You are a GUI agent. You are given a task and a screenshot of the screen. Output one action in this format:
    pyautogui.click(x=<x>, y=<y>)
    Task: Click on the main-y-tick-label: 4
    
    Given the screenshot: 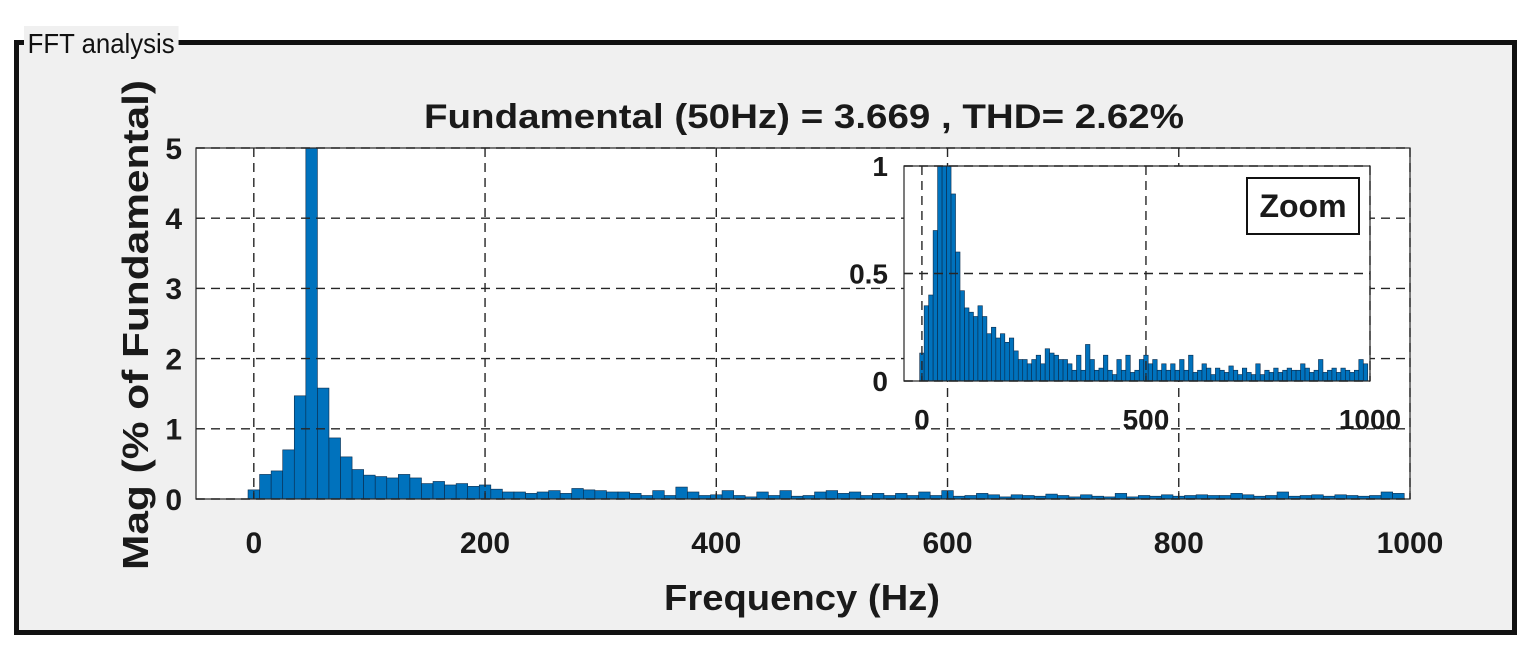 What is the action you would take?
    pyautogui.click(x=173, y=219)
    